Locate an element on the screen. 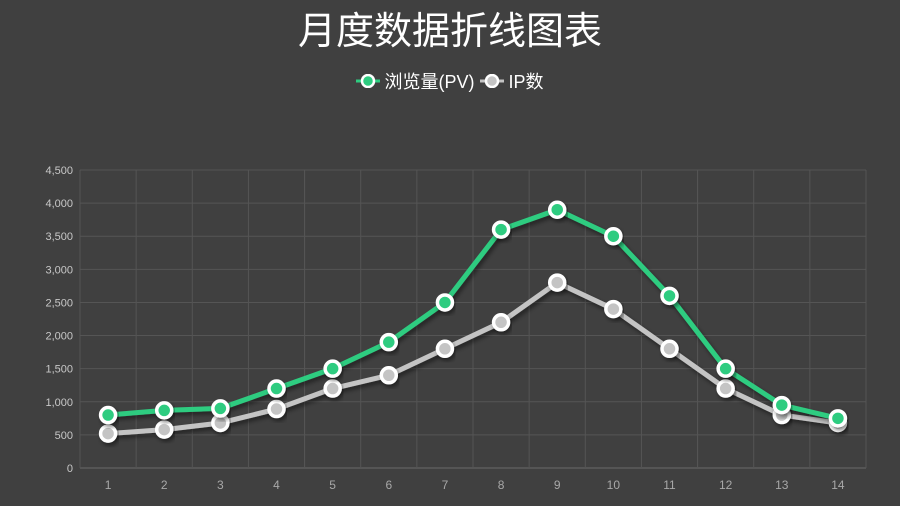 The image size is (900, 506). chart-title: 月度数据折线图表 is located at coordinates (449, 32).